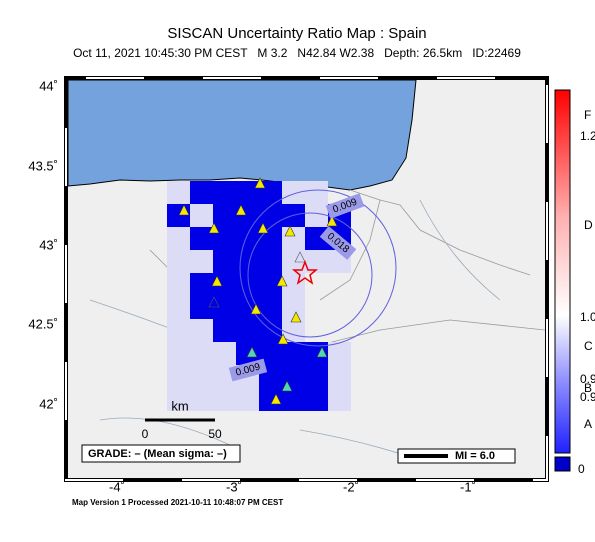  I want to click on scale-unit: km, so click(179, 405).